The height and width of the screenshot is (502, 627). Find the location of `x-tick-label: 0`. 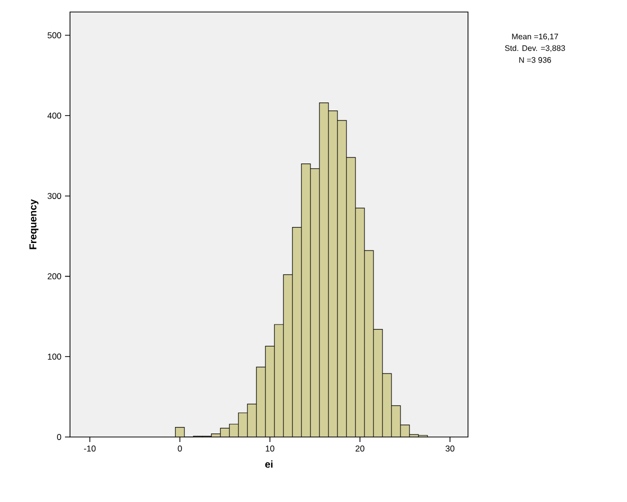

x-tick-label: 0 is located at coordinates (180, 449).